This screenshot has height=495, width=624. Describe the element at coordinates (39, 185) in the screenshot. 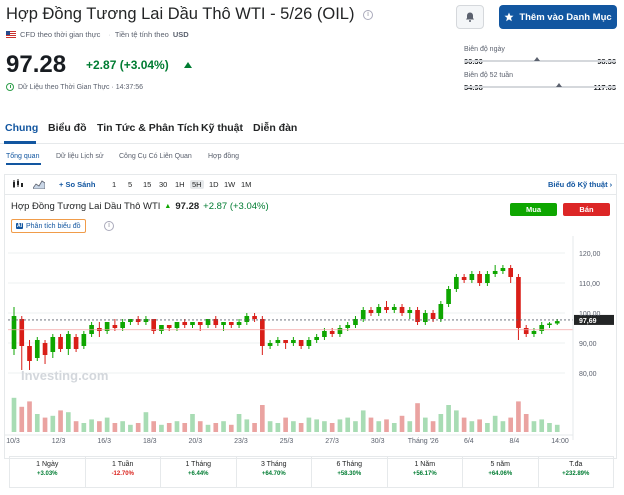

I see `area-type-icon` at that location.